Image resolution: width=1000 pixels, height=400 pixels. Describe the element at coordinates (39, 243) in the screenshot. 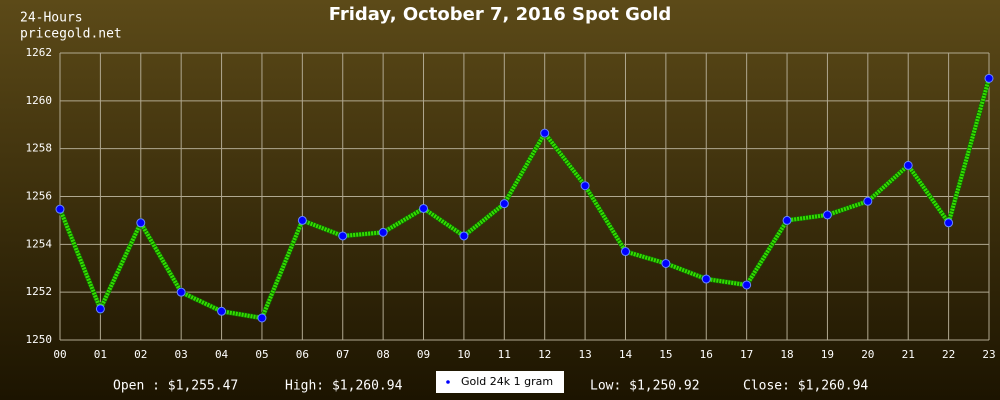

I see `y-tick-label: 1254` at that location.